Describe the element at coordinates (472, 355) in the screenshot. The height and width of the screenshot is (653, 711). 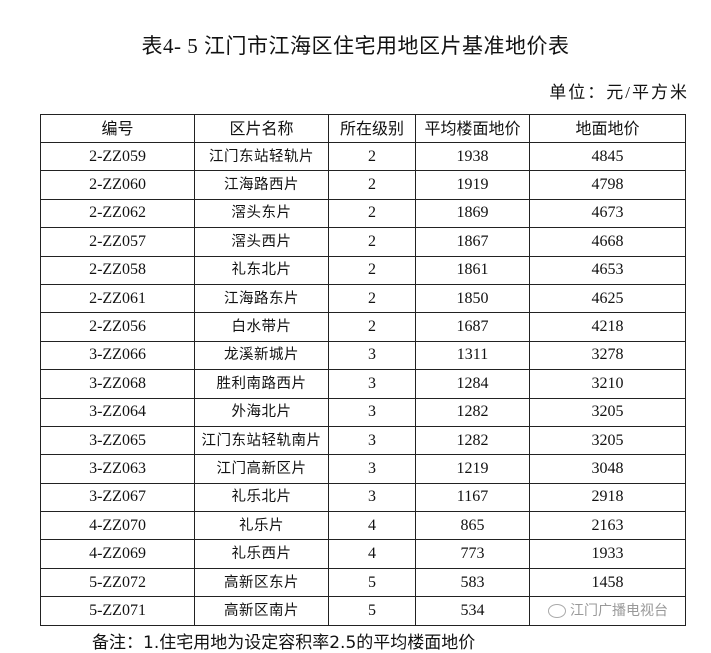
I see `cell-avg-floor-price: 1311` at that location.